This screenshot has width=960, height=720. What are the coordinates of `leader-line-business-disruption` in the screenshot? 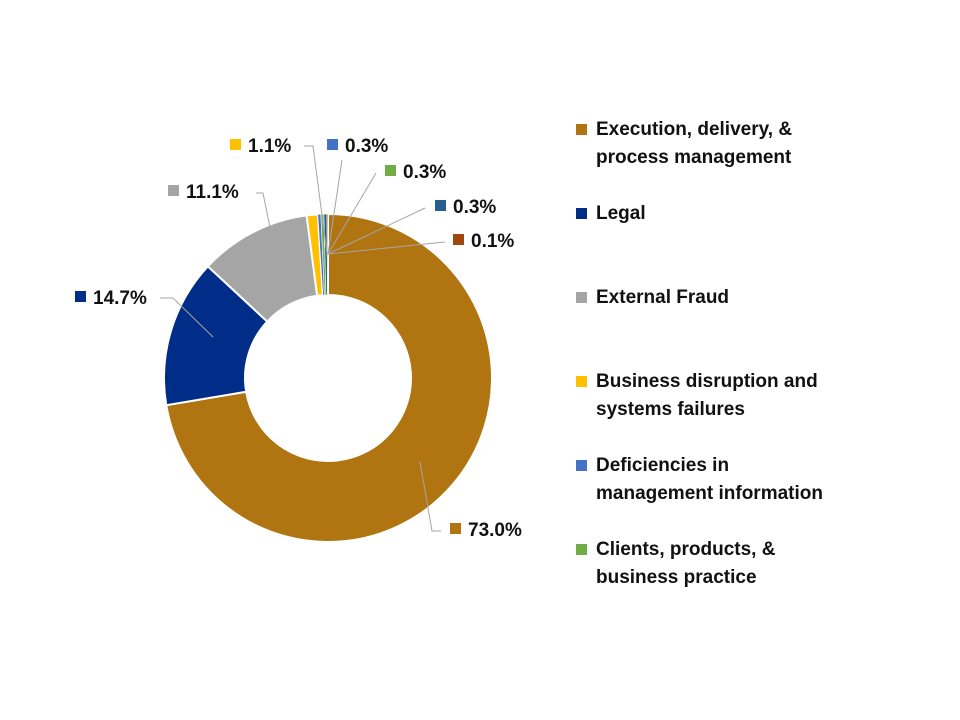 It's located at (316, 200).